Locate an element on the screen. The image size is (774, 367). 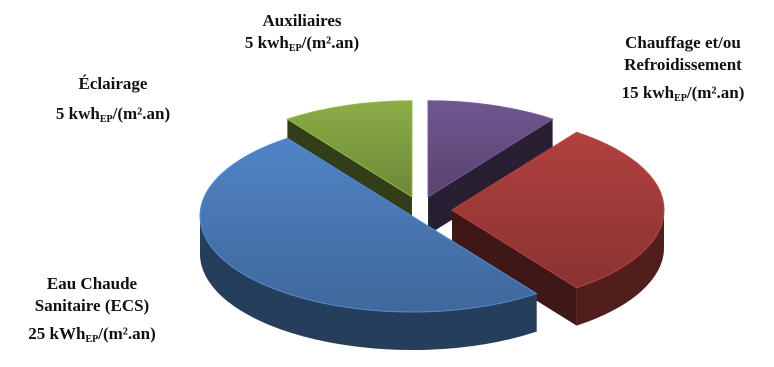
slice-top-auxiliaires is located at coordinates (490, 149).